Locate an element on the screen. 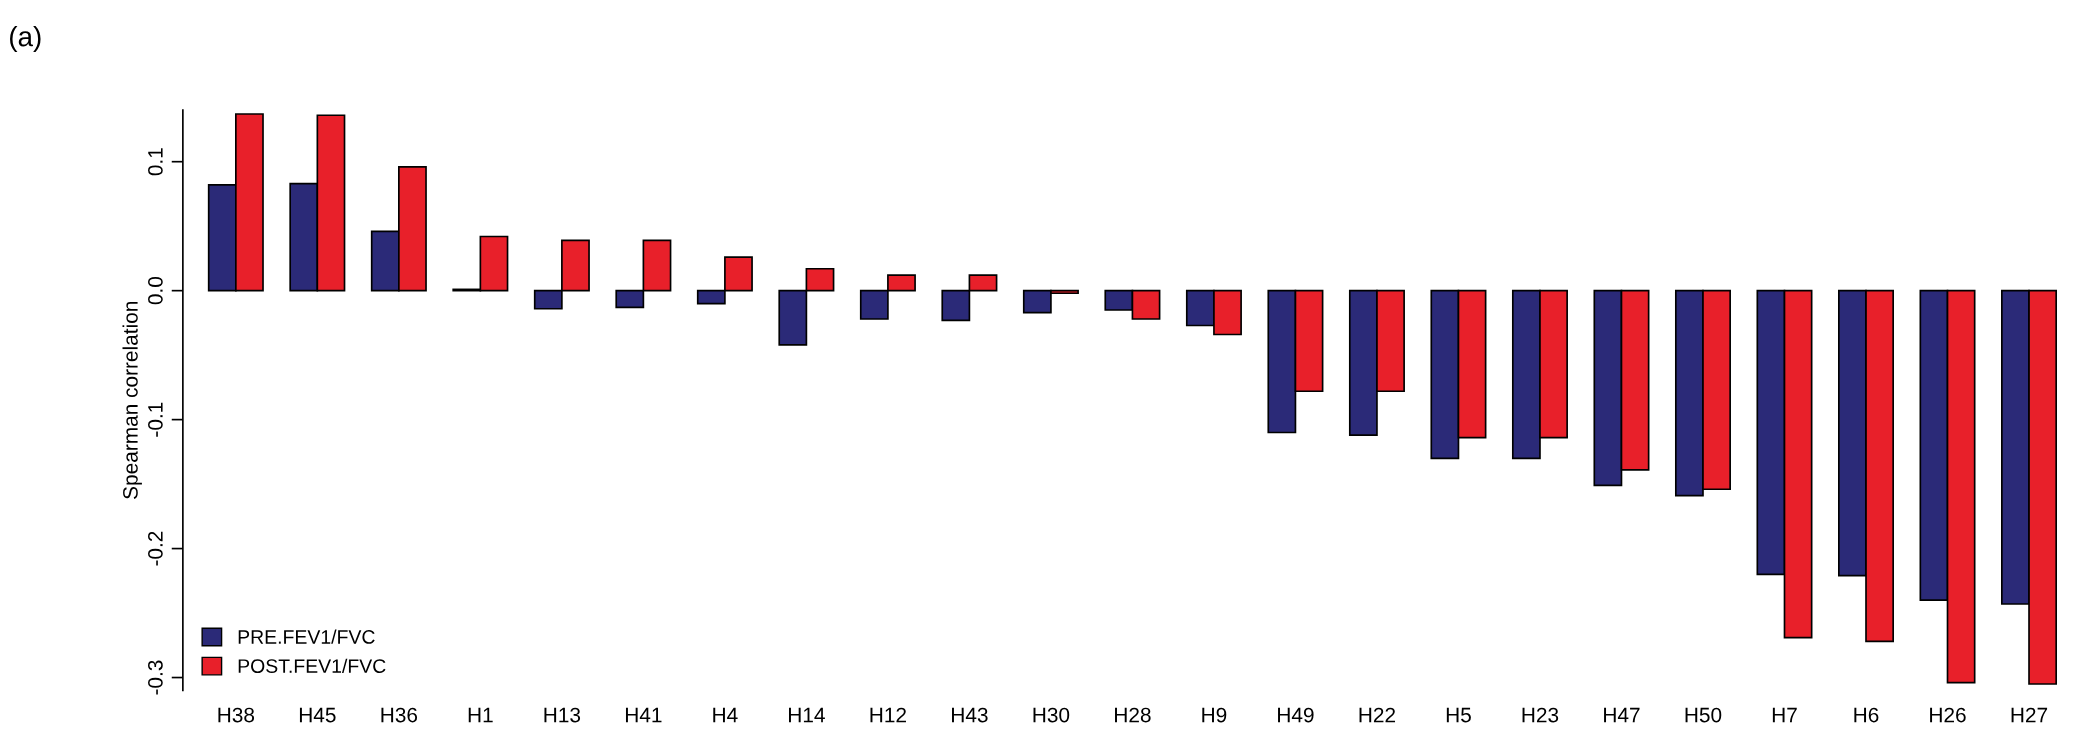 Image resolution: width=2078 pixels, height=744 pixels. x-tick-label: H49 is located at coordinates (1296, 715).